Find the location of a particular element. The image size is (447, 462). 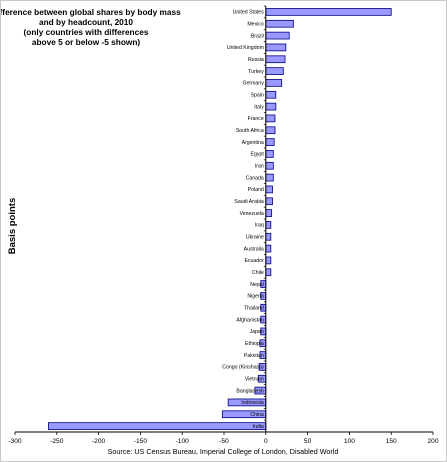

category-label: Ecuador is located at coordinates (254, 261).